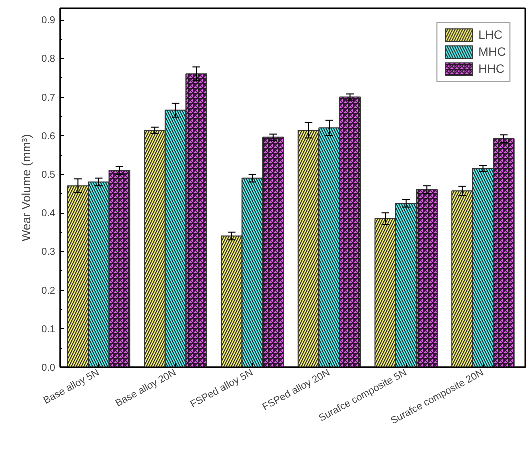 The width and height of the screenshot is (529, 457). Describe the element at coordinates (49, 175) in the screenshot. I see `y-tick-label: 0.5` at that location.